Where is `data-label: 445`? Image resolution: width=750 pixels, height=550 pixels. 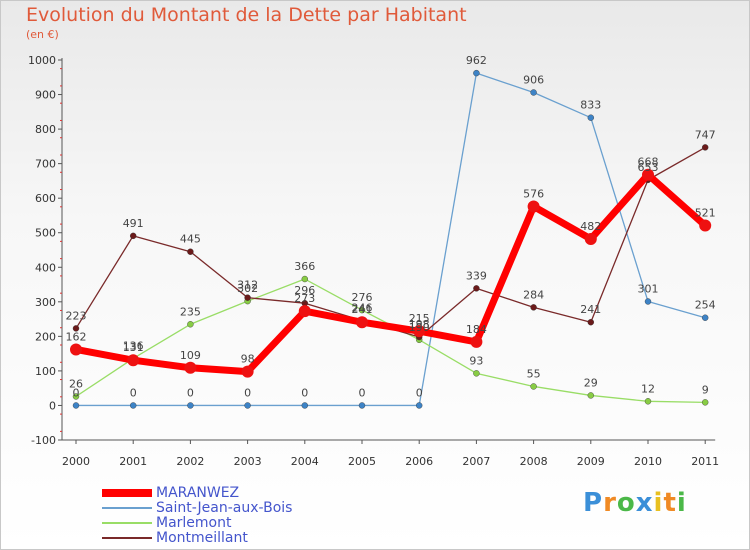
data-label: 445 is located at coordinates (190, 239).